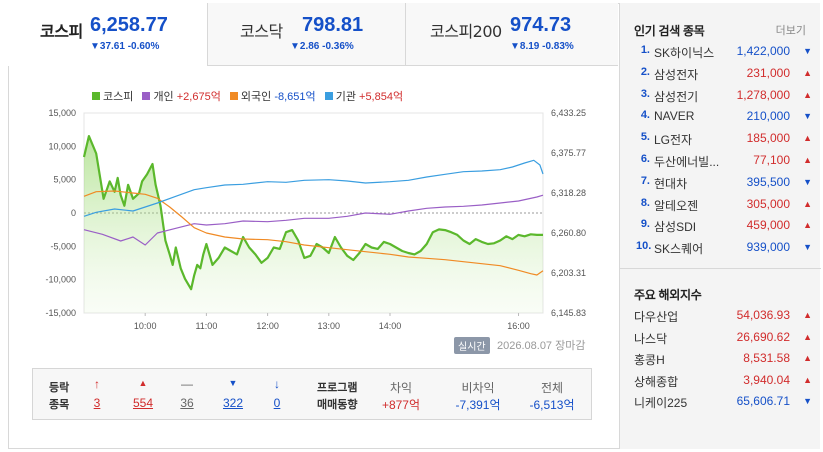  What do you see at coordinates (645, 159) in the screenshot?
I see `rank-number: 6.` at bounding box center [645, 159].